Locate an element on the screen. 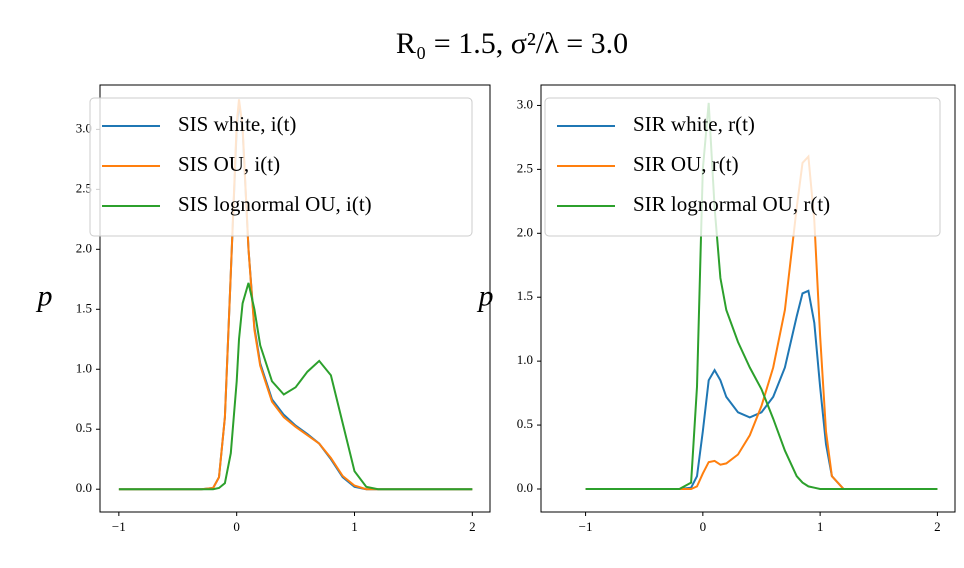 This screenshot has width=964, height=568. legend-label: SIR lognormal OU, r(t) is located at coordinates (731, 204).